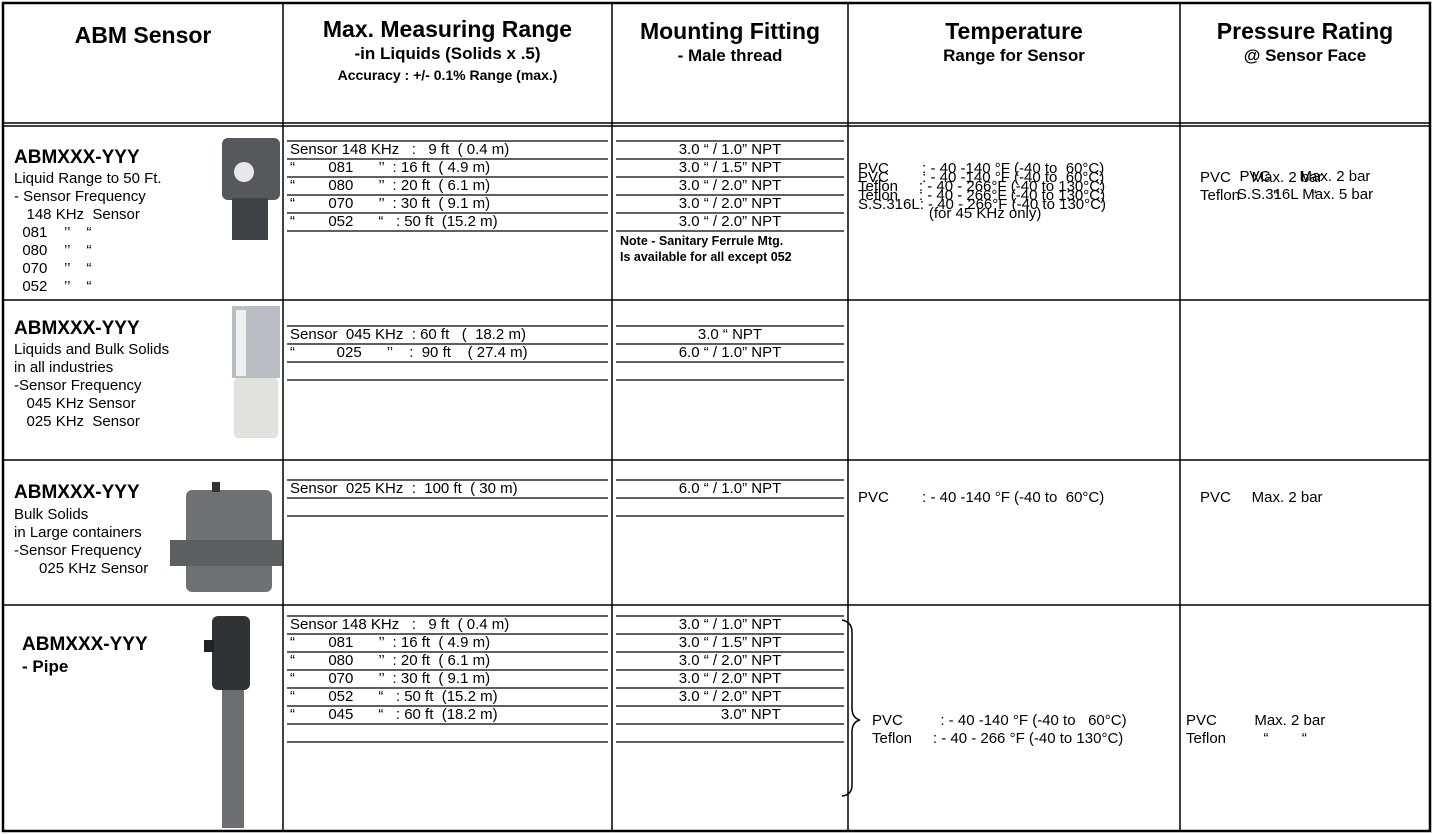  I want to click on sensor-description: Liquid Range to 50 Ft., so click(88, 178).